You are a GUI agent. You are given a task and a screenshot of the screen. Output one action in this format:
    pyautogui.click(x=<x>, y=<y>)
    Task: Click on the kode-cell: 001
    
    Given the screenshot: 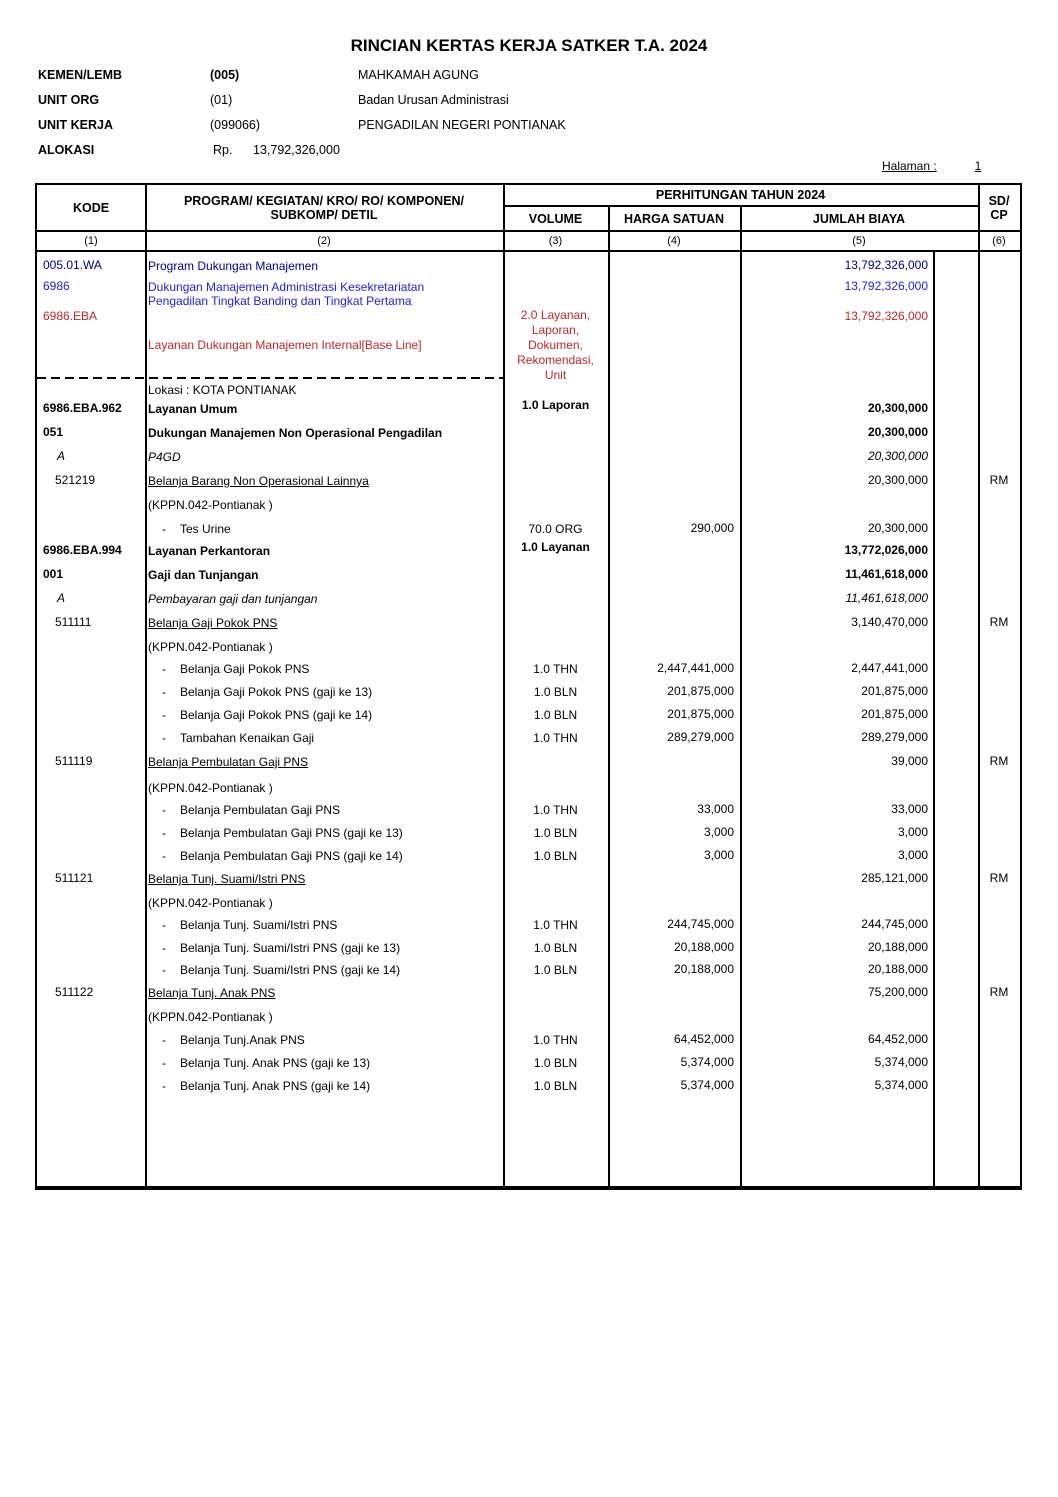 What is the action you would take?
    pyautogui.click(x=53, y=574)
    